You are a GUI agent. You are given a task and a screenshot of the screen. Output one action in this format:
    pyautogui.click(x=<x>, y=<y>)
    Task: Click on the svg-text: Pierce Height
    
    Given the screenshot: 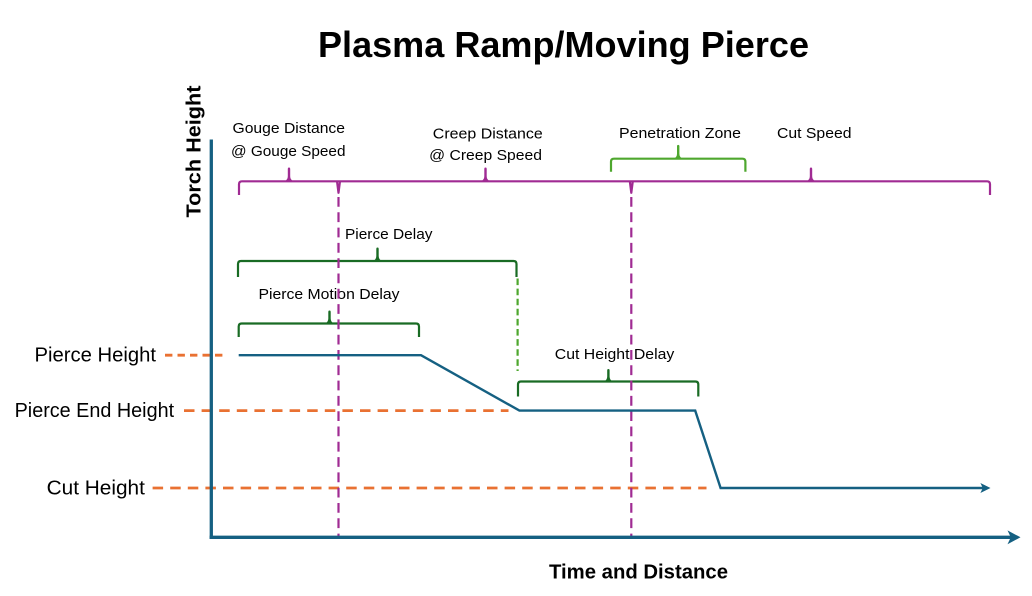 What is the action you would take?
    pyautogui.click(x=96, y=356)
    